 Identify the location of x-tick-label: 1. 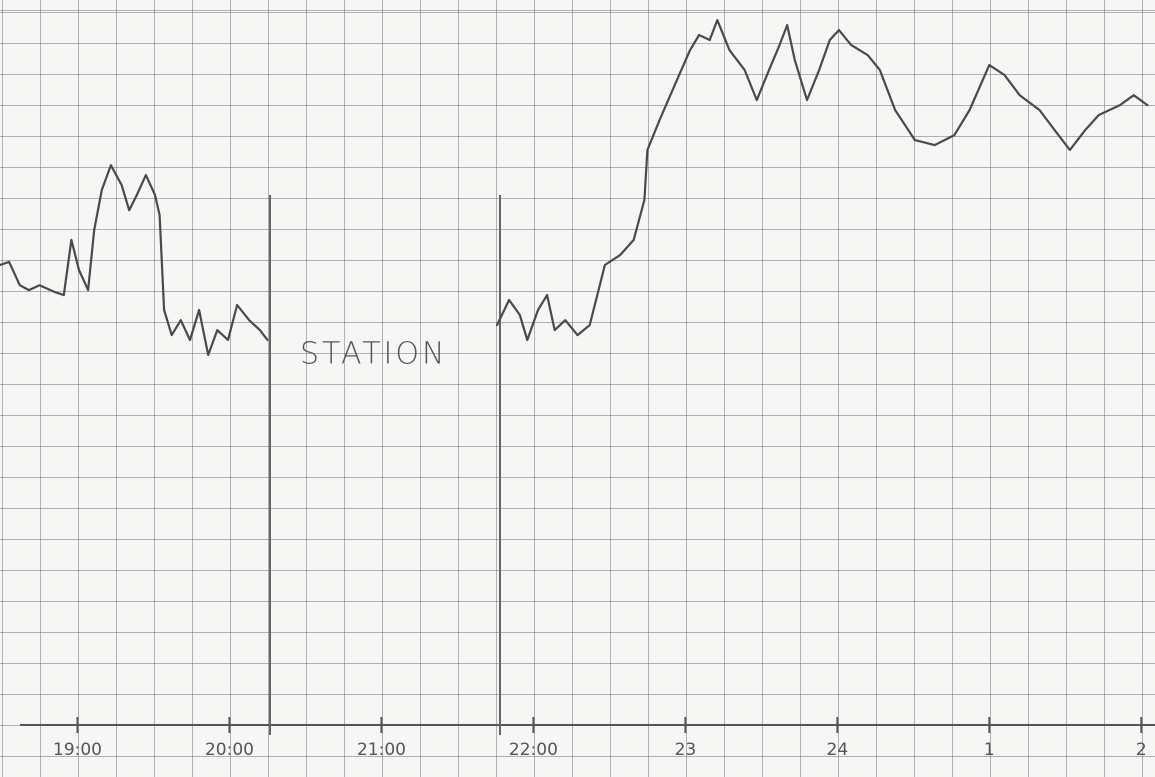
(989, 750).